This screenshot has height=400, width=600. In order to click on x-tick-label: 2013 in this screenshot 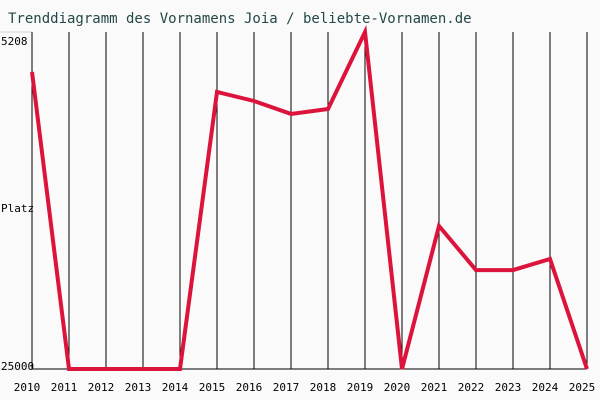, I will do `click(138, 387)`.